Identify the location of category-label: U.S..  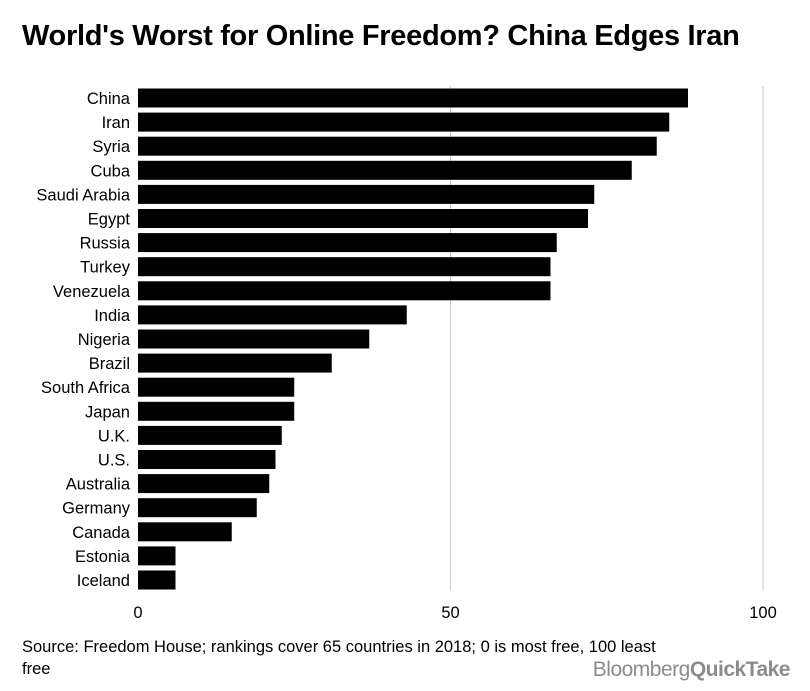
(114, 461).